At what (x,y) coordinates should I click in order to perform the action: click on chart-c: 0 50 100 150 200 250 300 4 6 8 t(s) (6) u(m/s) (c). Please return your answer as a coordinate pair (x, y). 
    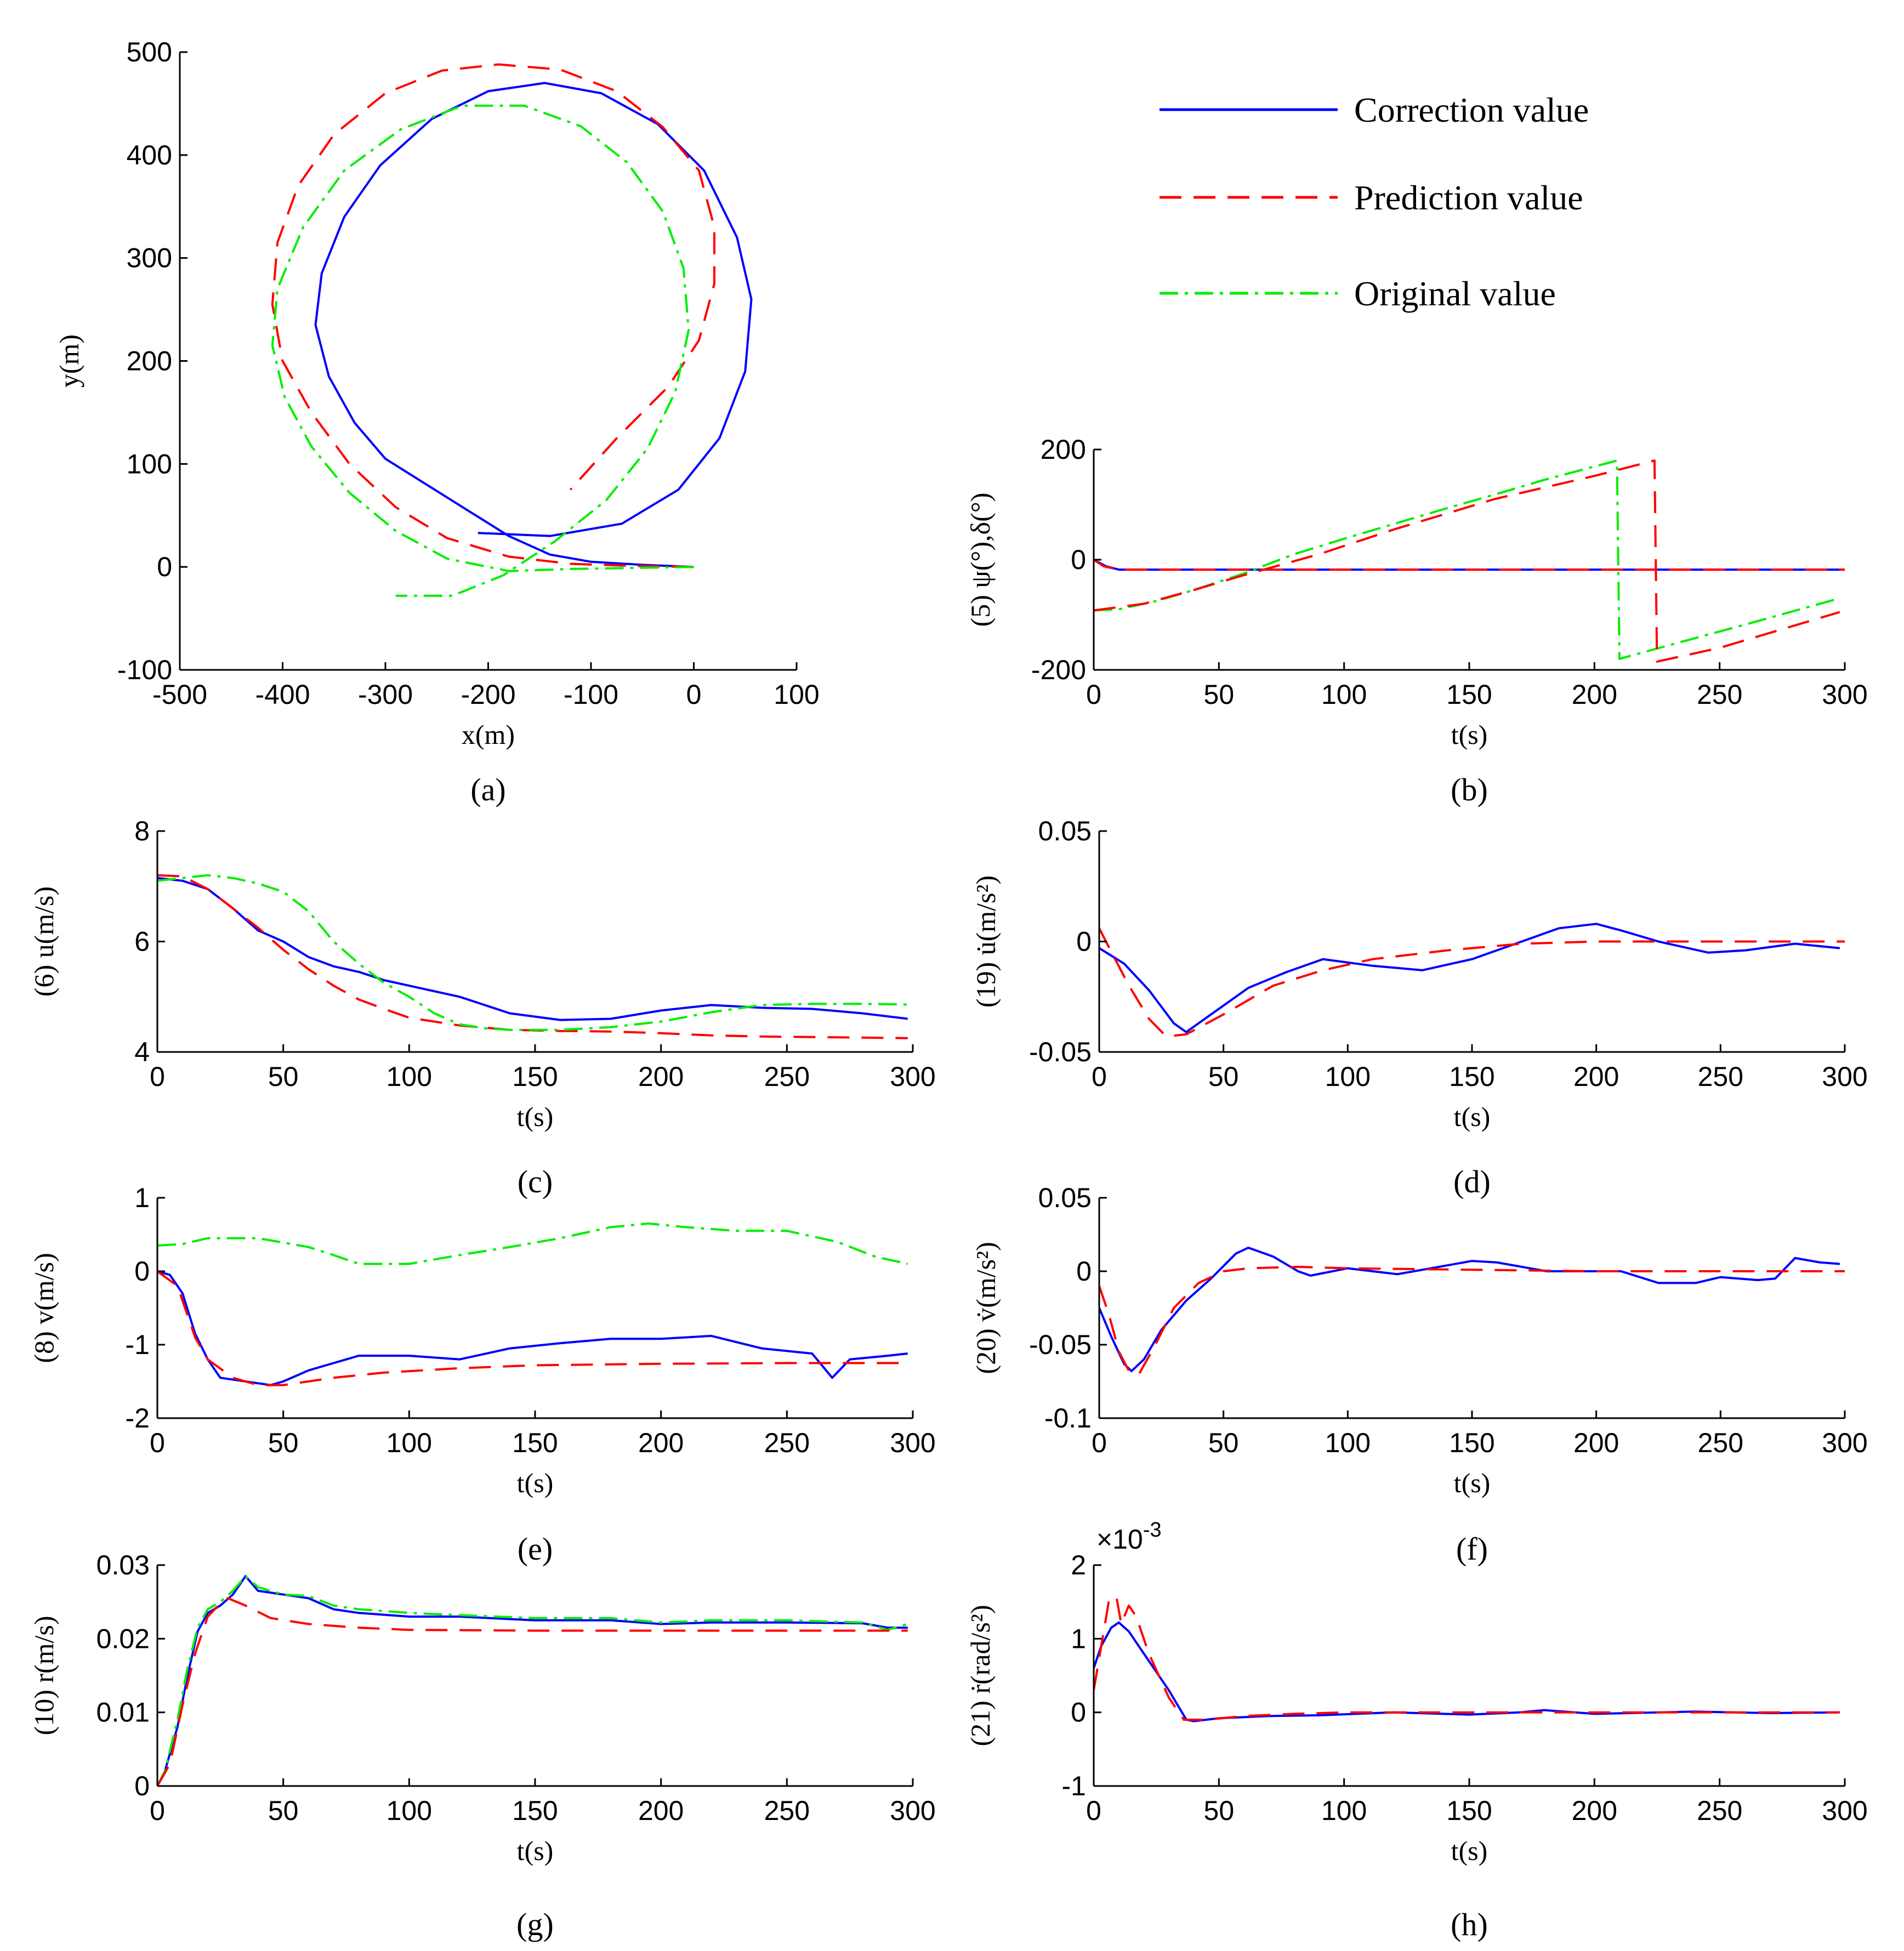
    Looking at the image, I should click on (482, 1007).